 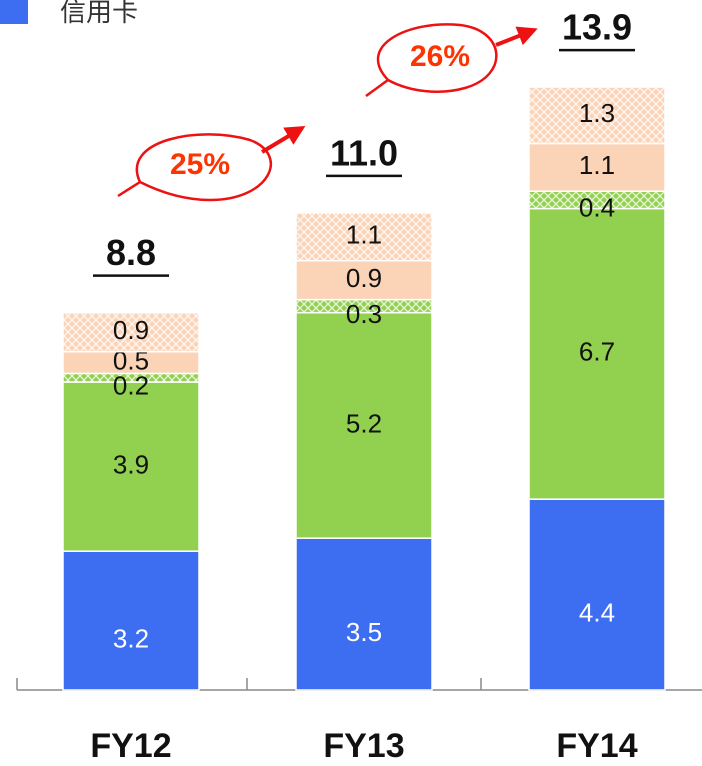 I want to click on data-label: 1.3, so click(x=597, y=113).